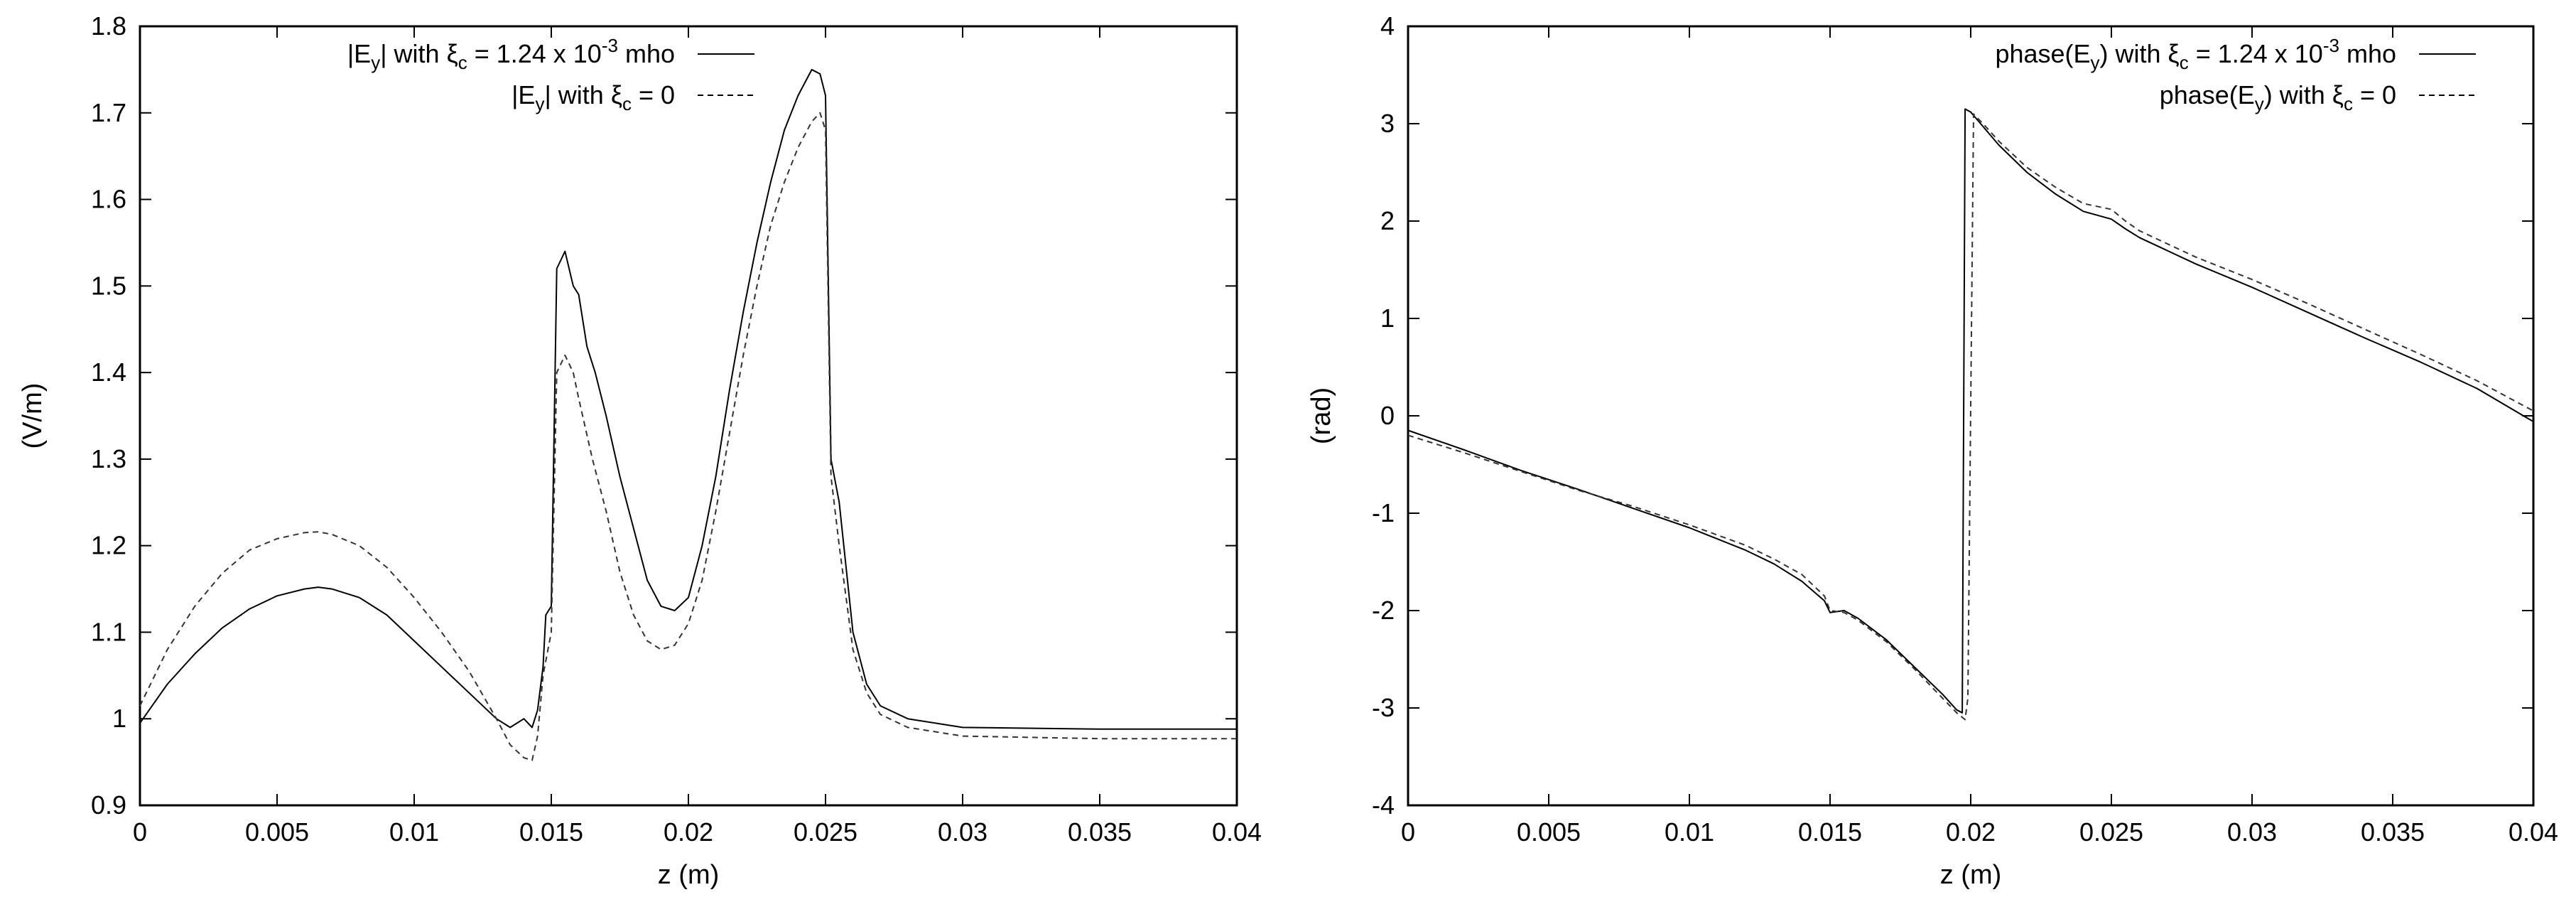 Image resolution: width=2576 pixels, height=902 pixels. I want to click on y-tick-label: -4, so click(1383, 805).